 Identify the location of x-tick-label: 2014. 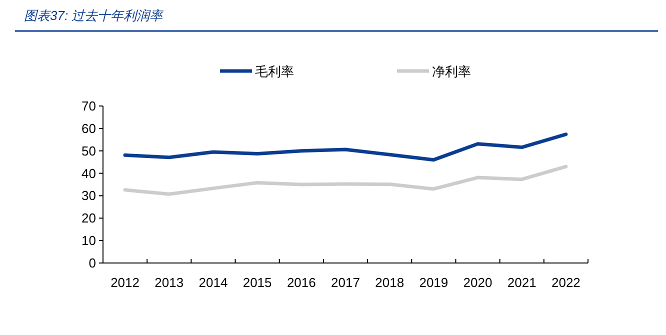
(213, 282).